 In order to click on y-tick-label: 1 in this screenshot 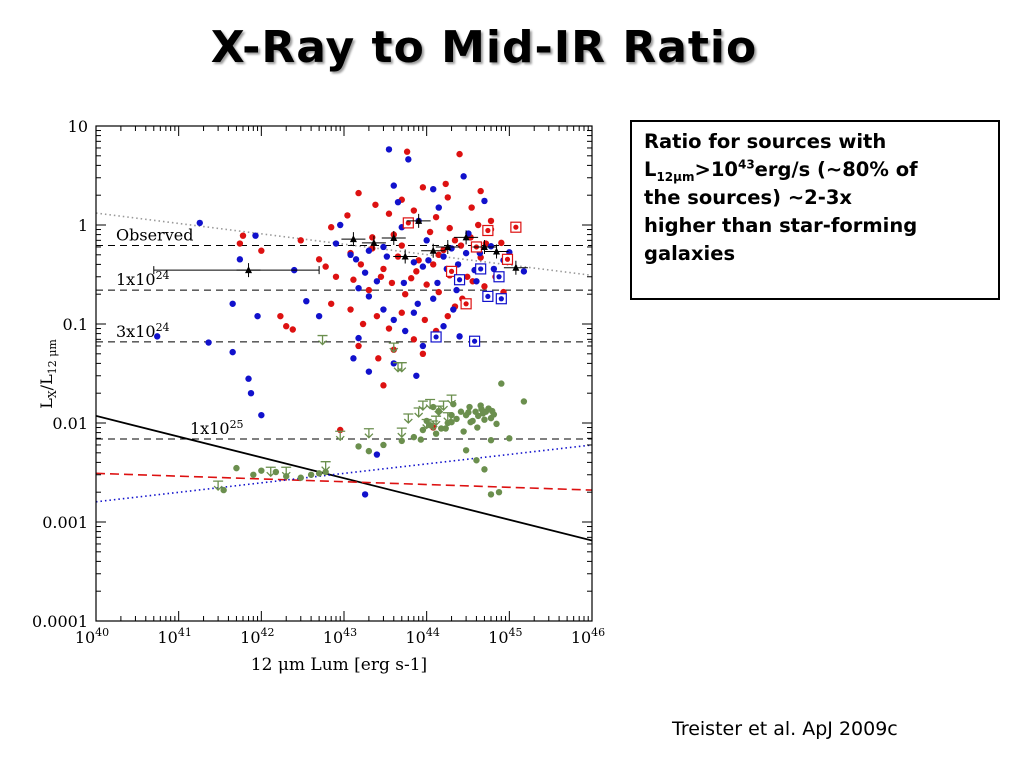, I will do `click(83, 225)`.